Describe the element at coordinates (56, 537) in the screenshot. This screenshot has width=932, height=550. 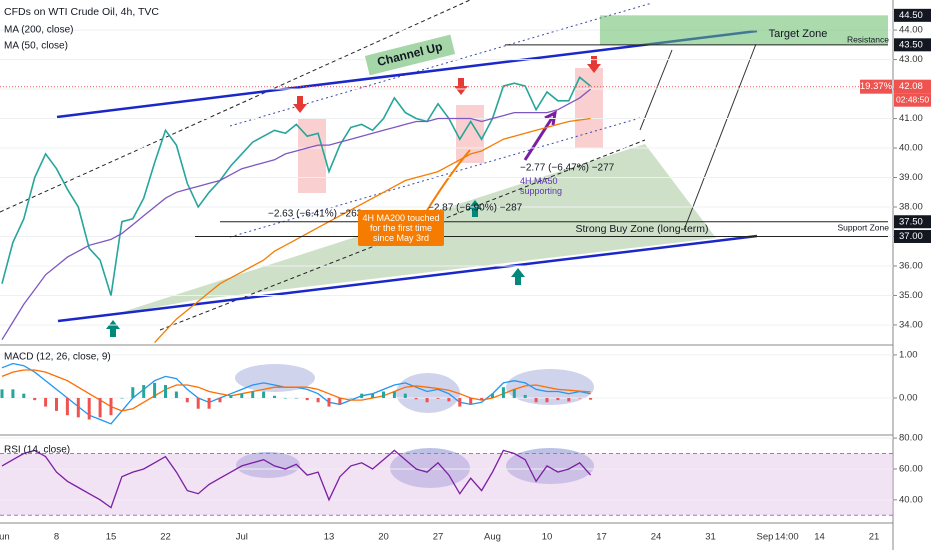
I see `x-tick-label: 8` at that location.